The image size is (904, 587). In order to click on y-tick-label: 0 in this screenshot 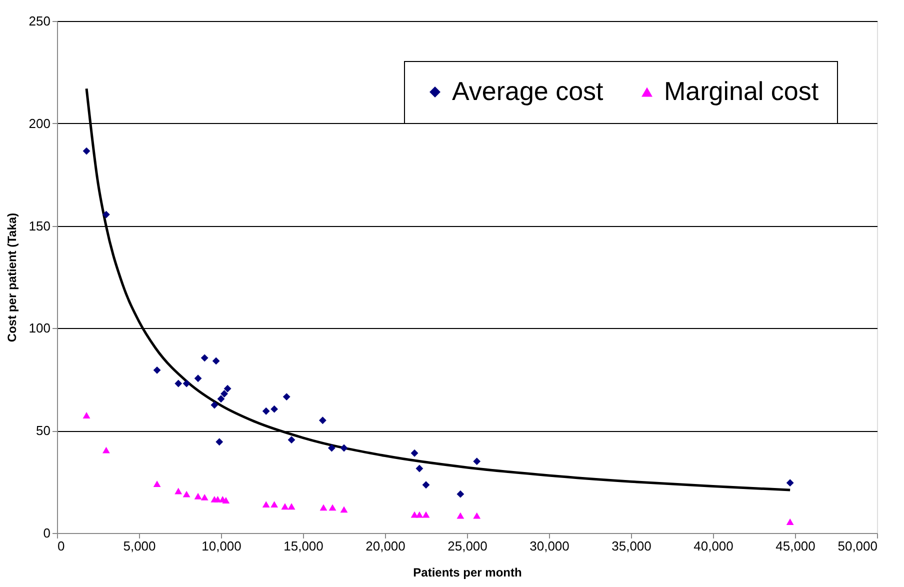, I will do `click(46, 533)`.